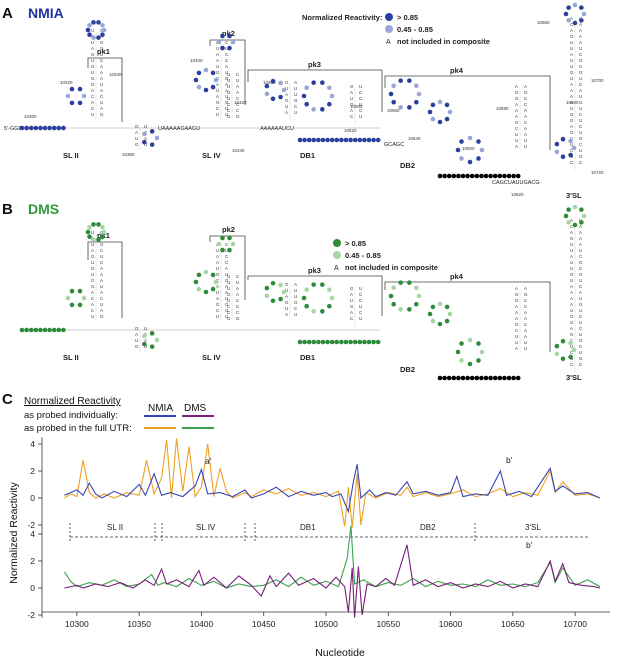 This screenshot has width=617, height=664. What do you see at coordinates (597, 80) in the screenshot?
I see `nt-label: 10700` at bounding box center [597, 80].